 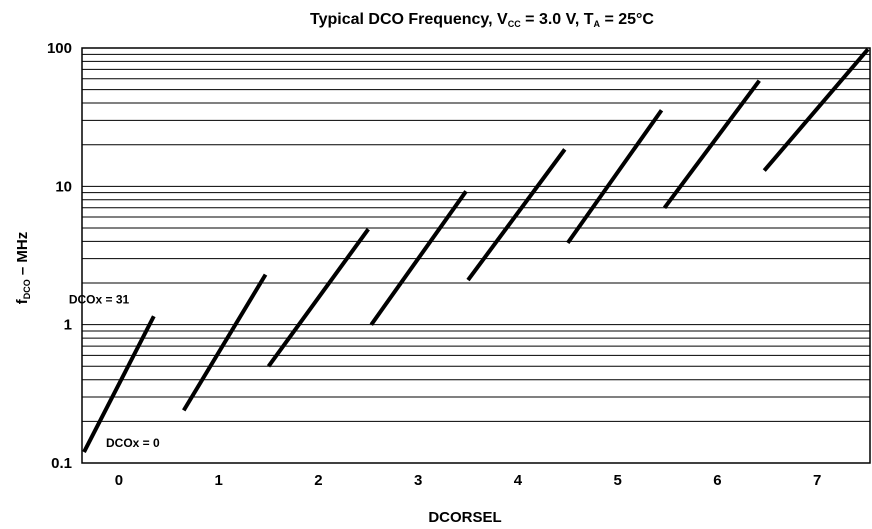 I want to click on x-axis-label: DCORSEL, so click(x=464, y=517).